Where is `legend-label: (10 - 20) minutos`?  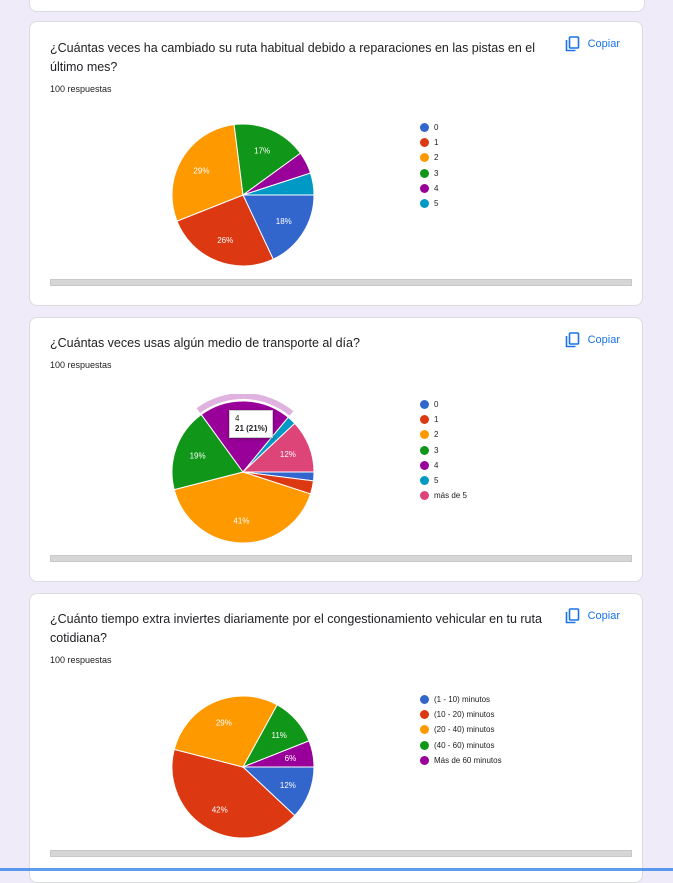
legend-label: (10 - 20) minutos is located at coordinates (464, 715).